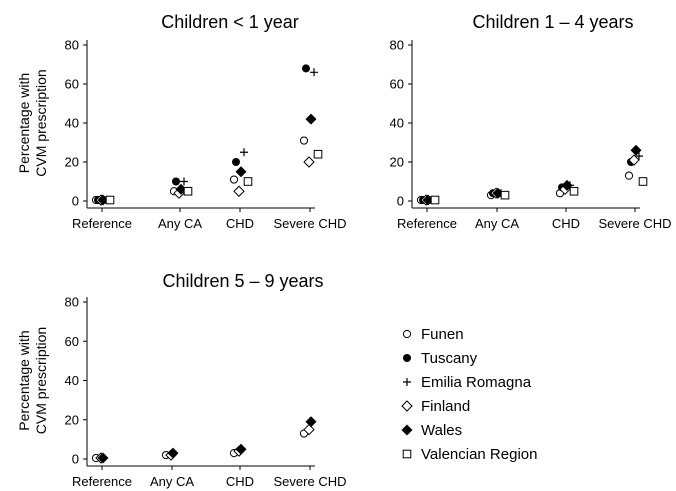 The height and width of the screenshot is (491, 676). Describe the element at coordinates (230, 22) in the screenshot. I see `panel-title: Children < 1 year` at that location.